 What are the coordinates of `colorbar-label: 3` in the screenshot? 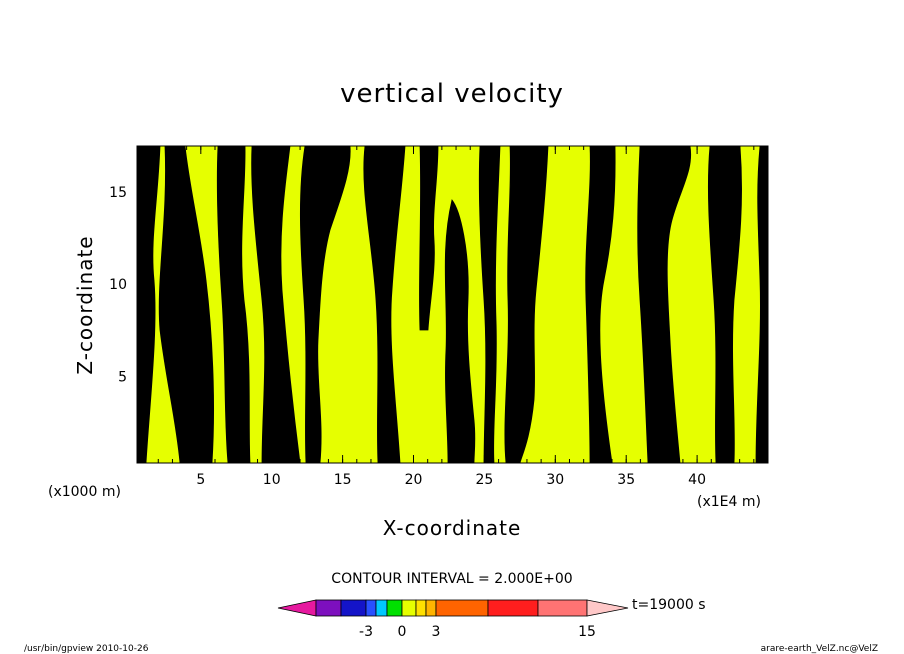 It's located at (436, 632).